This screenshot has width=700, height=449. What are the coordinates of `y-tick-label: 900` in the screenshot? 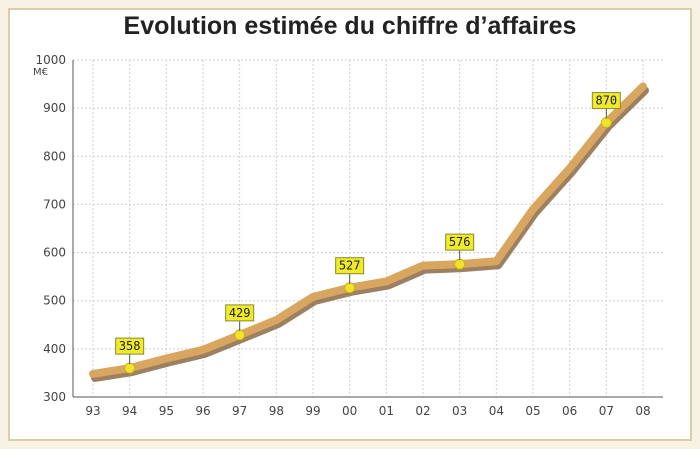 It's located at (54, 108).